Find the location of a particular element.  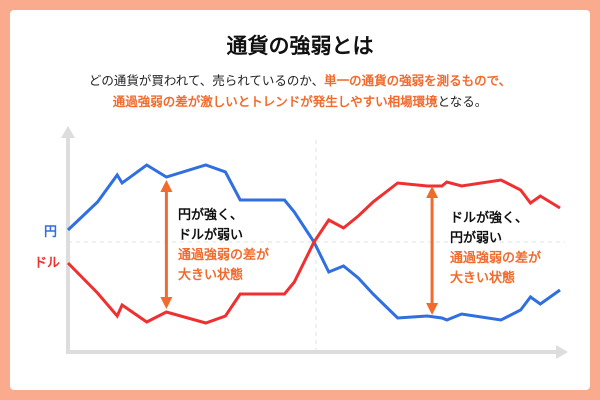

annotation-text: 円が強く、 is located at coordinates (211, 215).